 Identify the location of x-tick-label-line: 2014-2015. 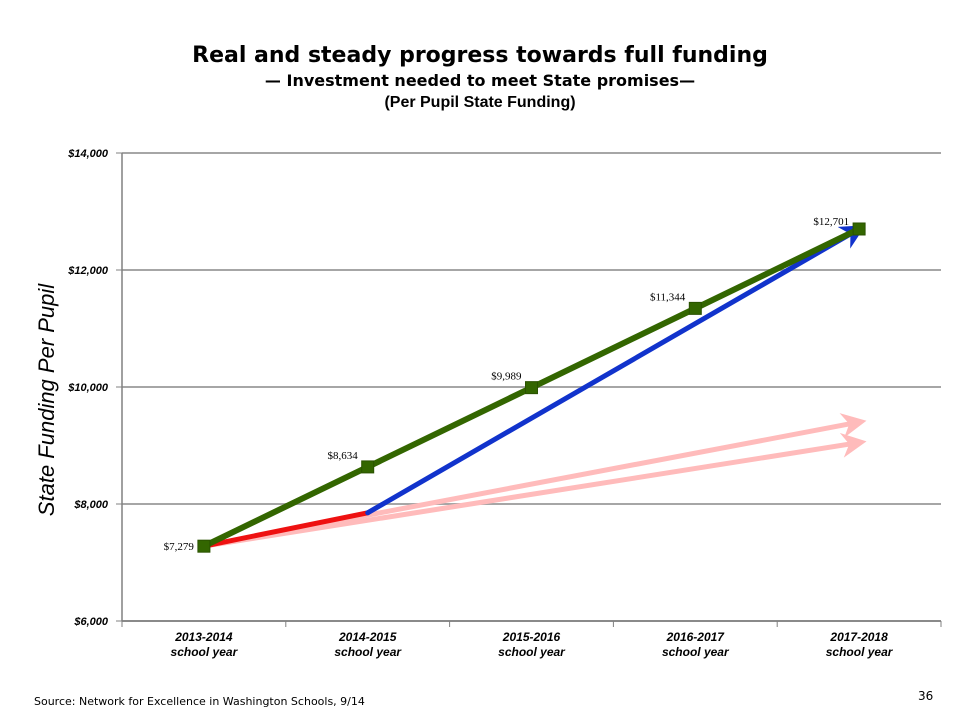
(367, 637).